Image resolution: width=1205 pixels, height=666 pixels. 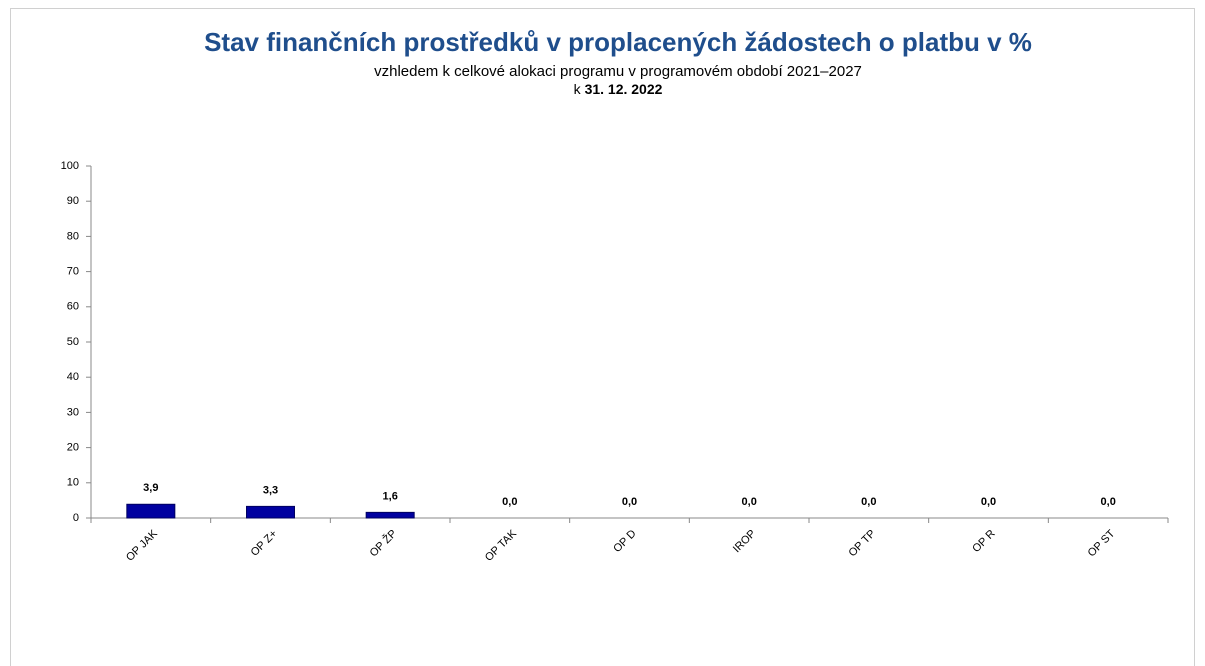 What do you see at coordinates (578, 89) in the screenshot?
I see `date-prefix: k` at bounding box center [578, 89].